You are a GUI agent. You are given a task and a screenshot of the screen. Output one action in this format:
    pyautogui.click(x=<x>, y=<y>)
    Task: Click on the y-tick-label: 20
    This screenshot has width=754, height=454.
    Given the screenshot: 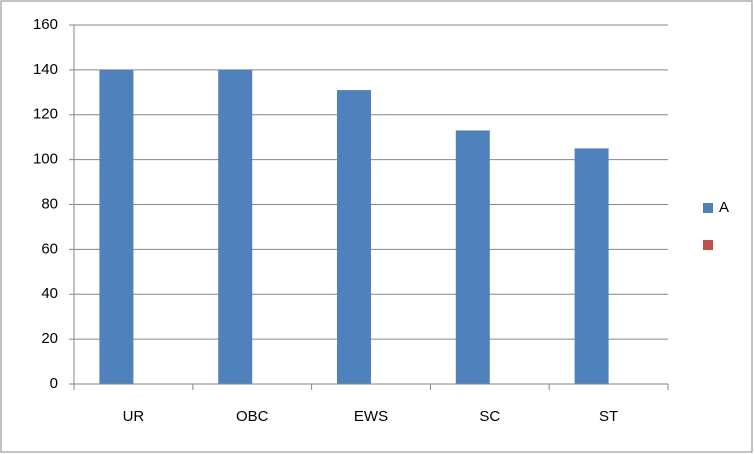 What is the action you would take?
    pyautogui.click(x=49, y=338)
    